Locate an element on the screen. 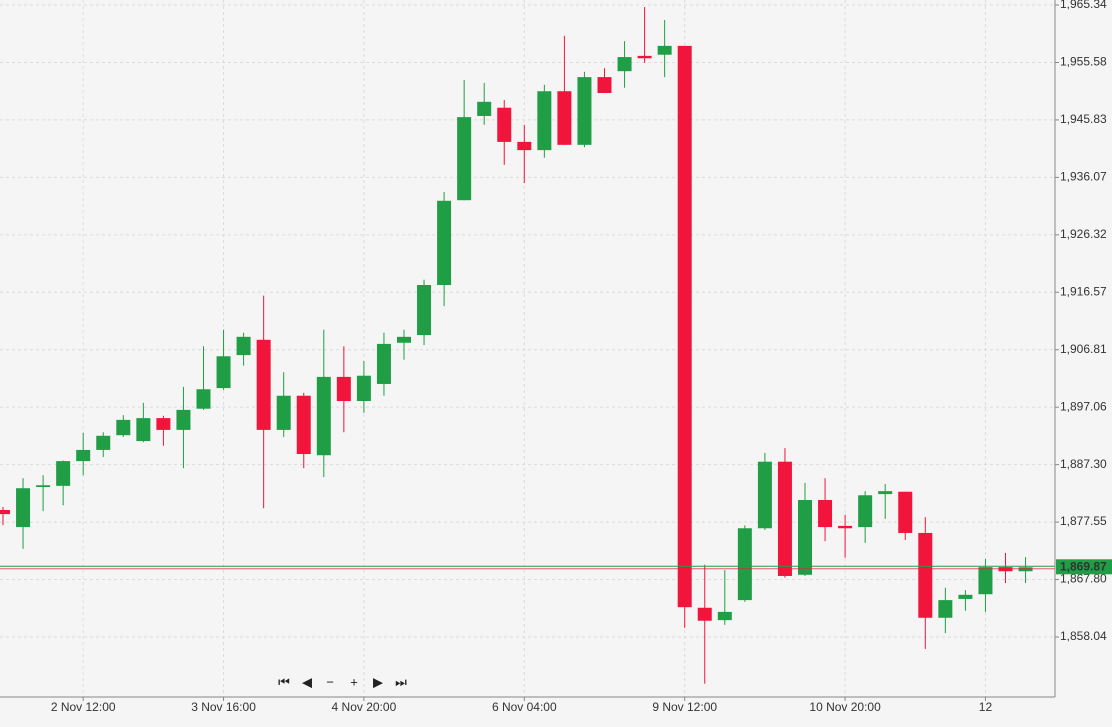 Image resolution: width=1112 pixels, height=727 pixels. y-tick-label: 1,877.55 is located at coordinates (1083, 521).